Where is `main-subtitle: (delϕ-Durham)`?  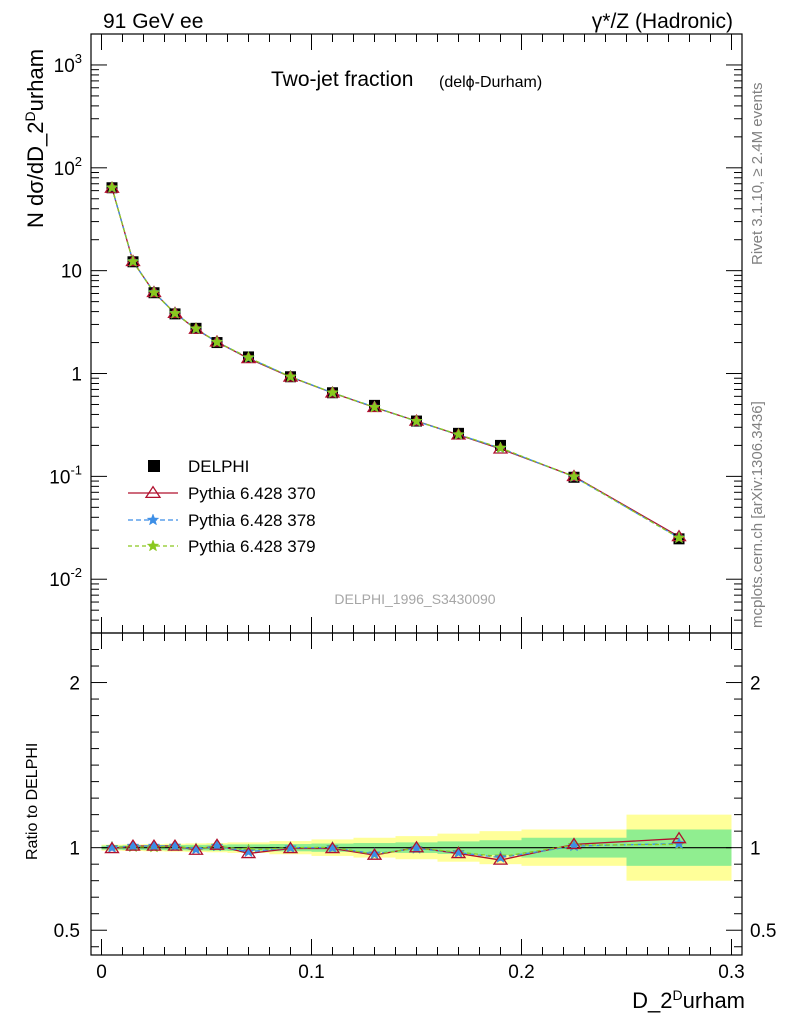 main-subtitle: (delϕ-Durham) is located at coordinates (490, 82).